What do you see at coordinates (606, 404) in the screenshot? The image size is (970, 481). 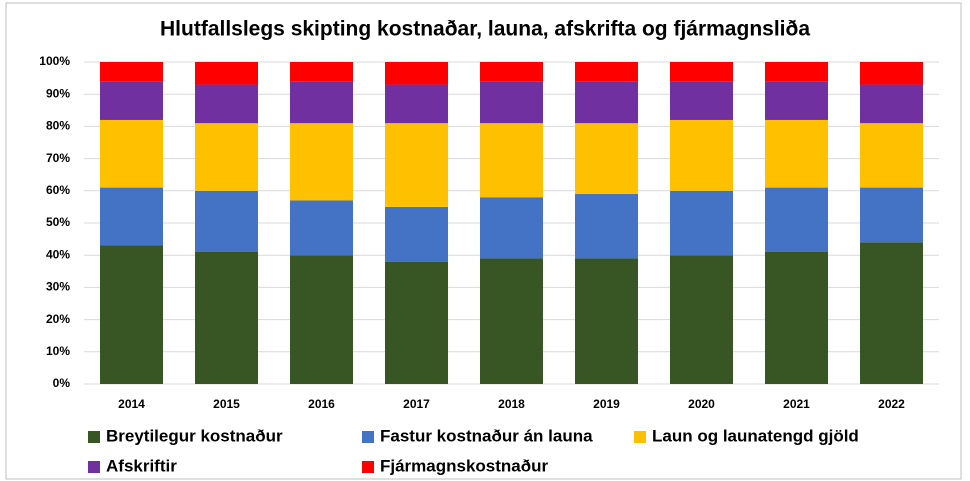 I see `x-tick-label: 2019` at bounding box center [606, 404].